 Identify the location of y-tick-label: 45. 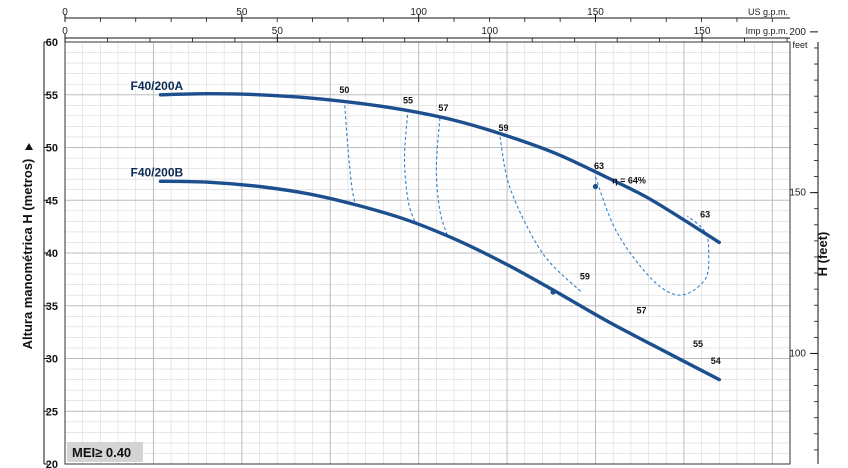
(52, 201).